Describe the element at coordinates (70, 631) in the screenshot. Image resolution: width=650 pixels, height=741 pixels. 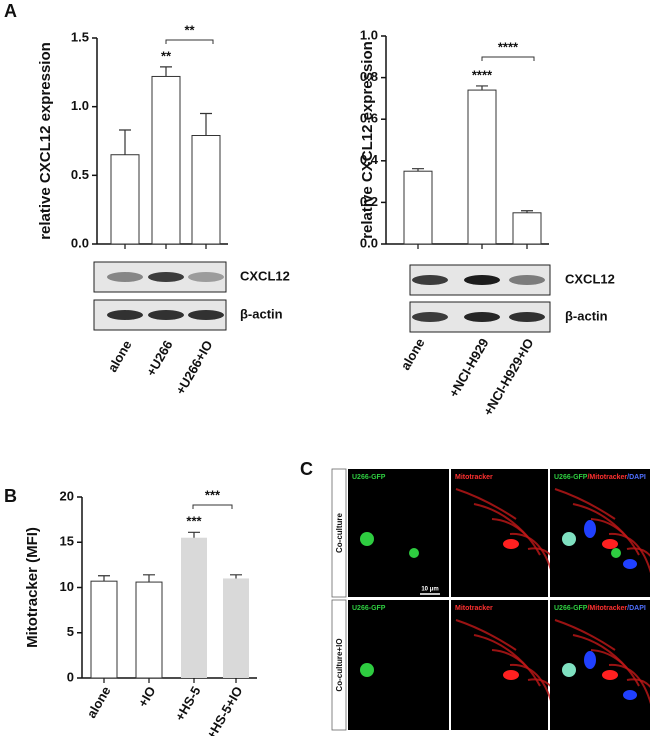
I see `y-tick-label: 5` at that location.